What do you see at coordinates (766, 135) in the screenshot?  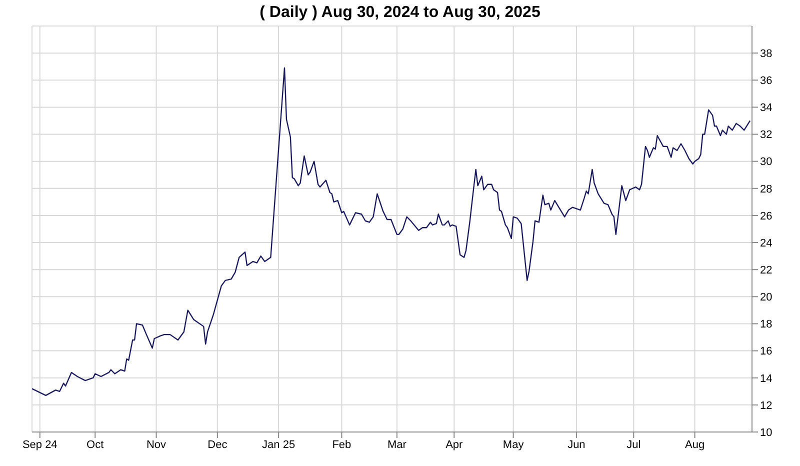 I see `y-tick-label: 32` at bounding box center [766, 135].